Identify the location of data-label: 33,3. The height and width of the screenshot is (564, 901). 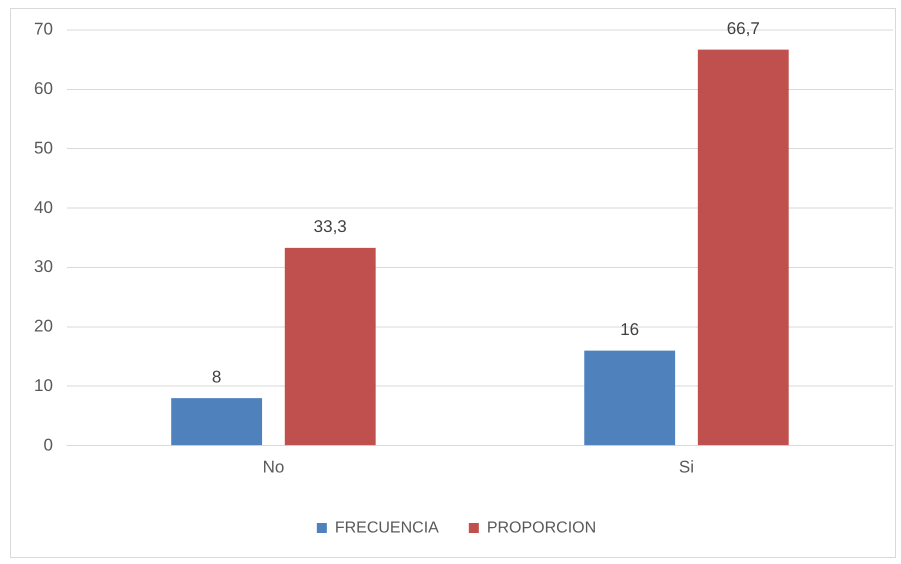
(330, 226).